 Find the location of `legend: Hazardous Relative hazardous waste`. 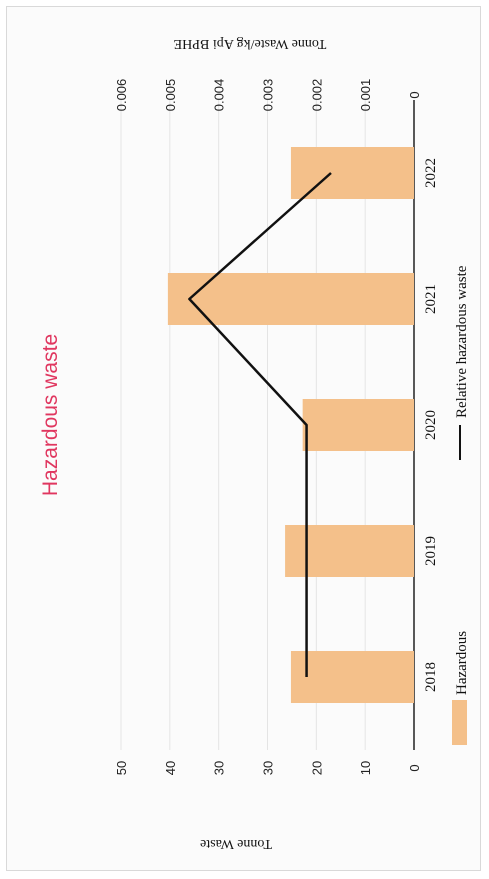

legend: Hazardous Relative hazardous waste is located at coordinates (461, 505).